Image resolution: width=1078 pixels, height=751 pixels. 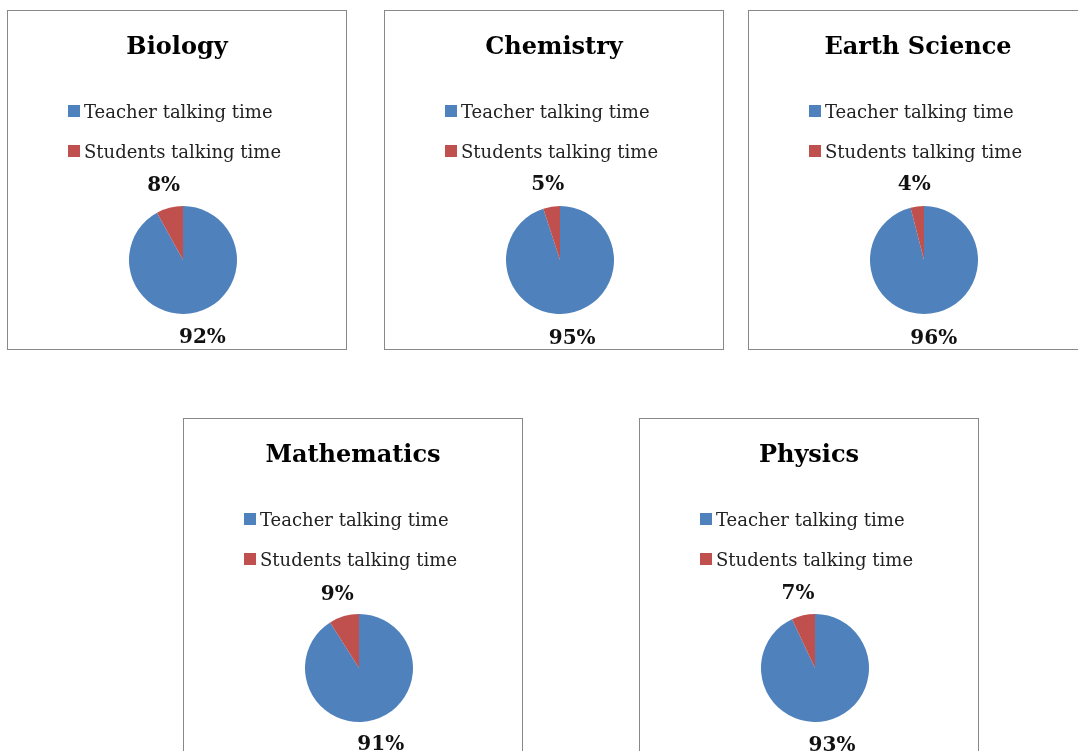 I want to click on chart-title: Biology, so click(x=177, y=45).